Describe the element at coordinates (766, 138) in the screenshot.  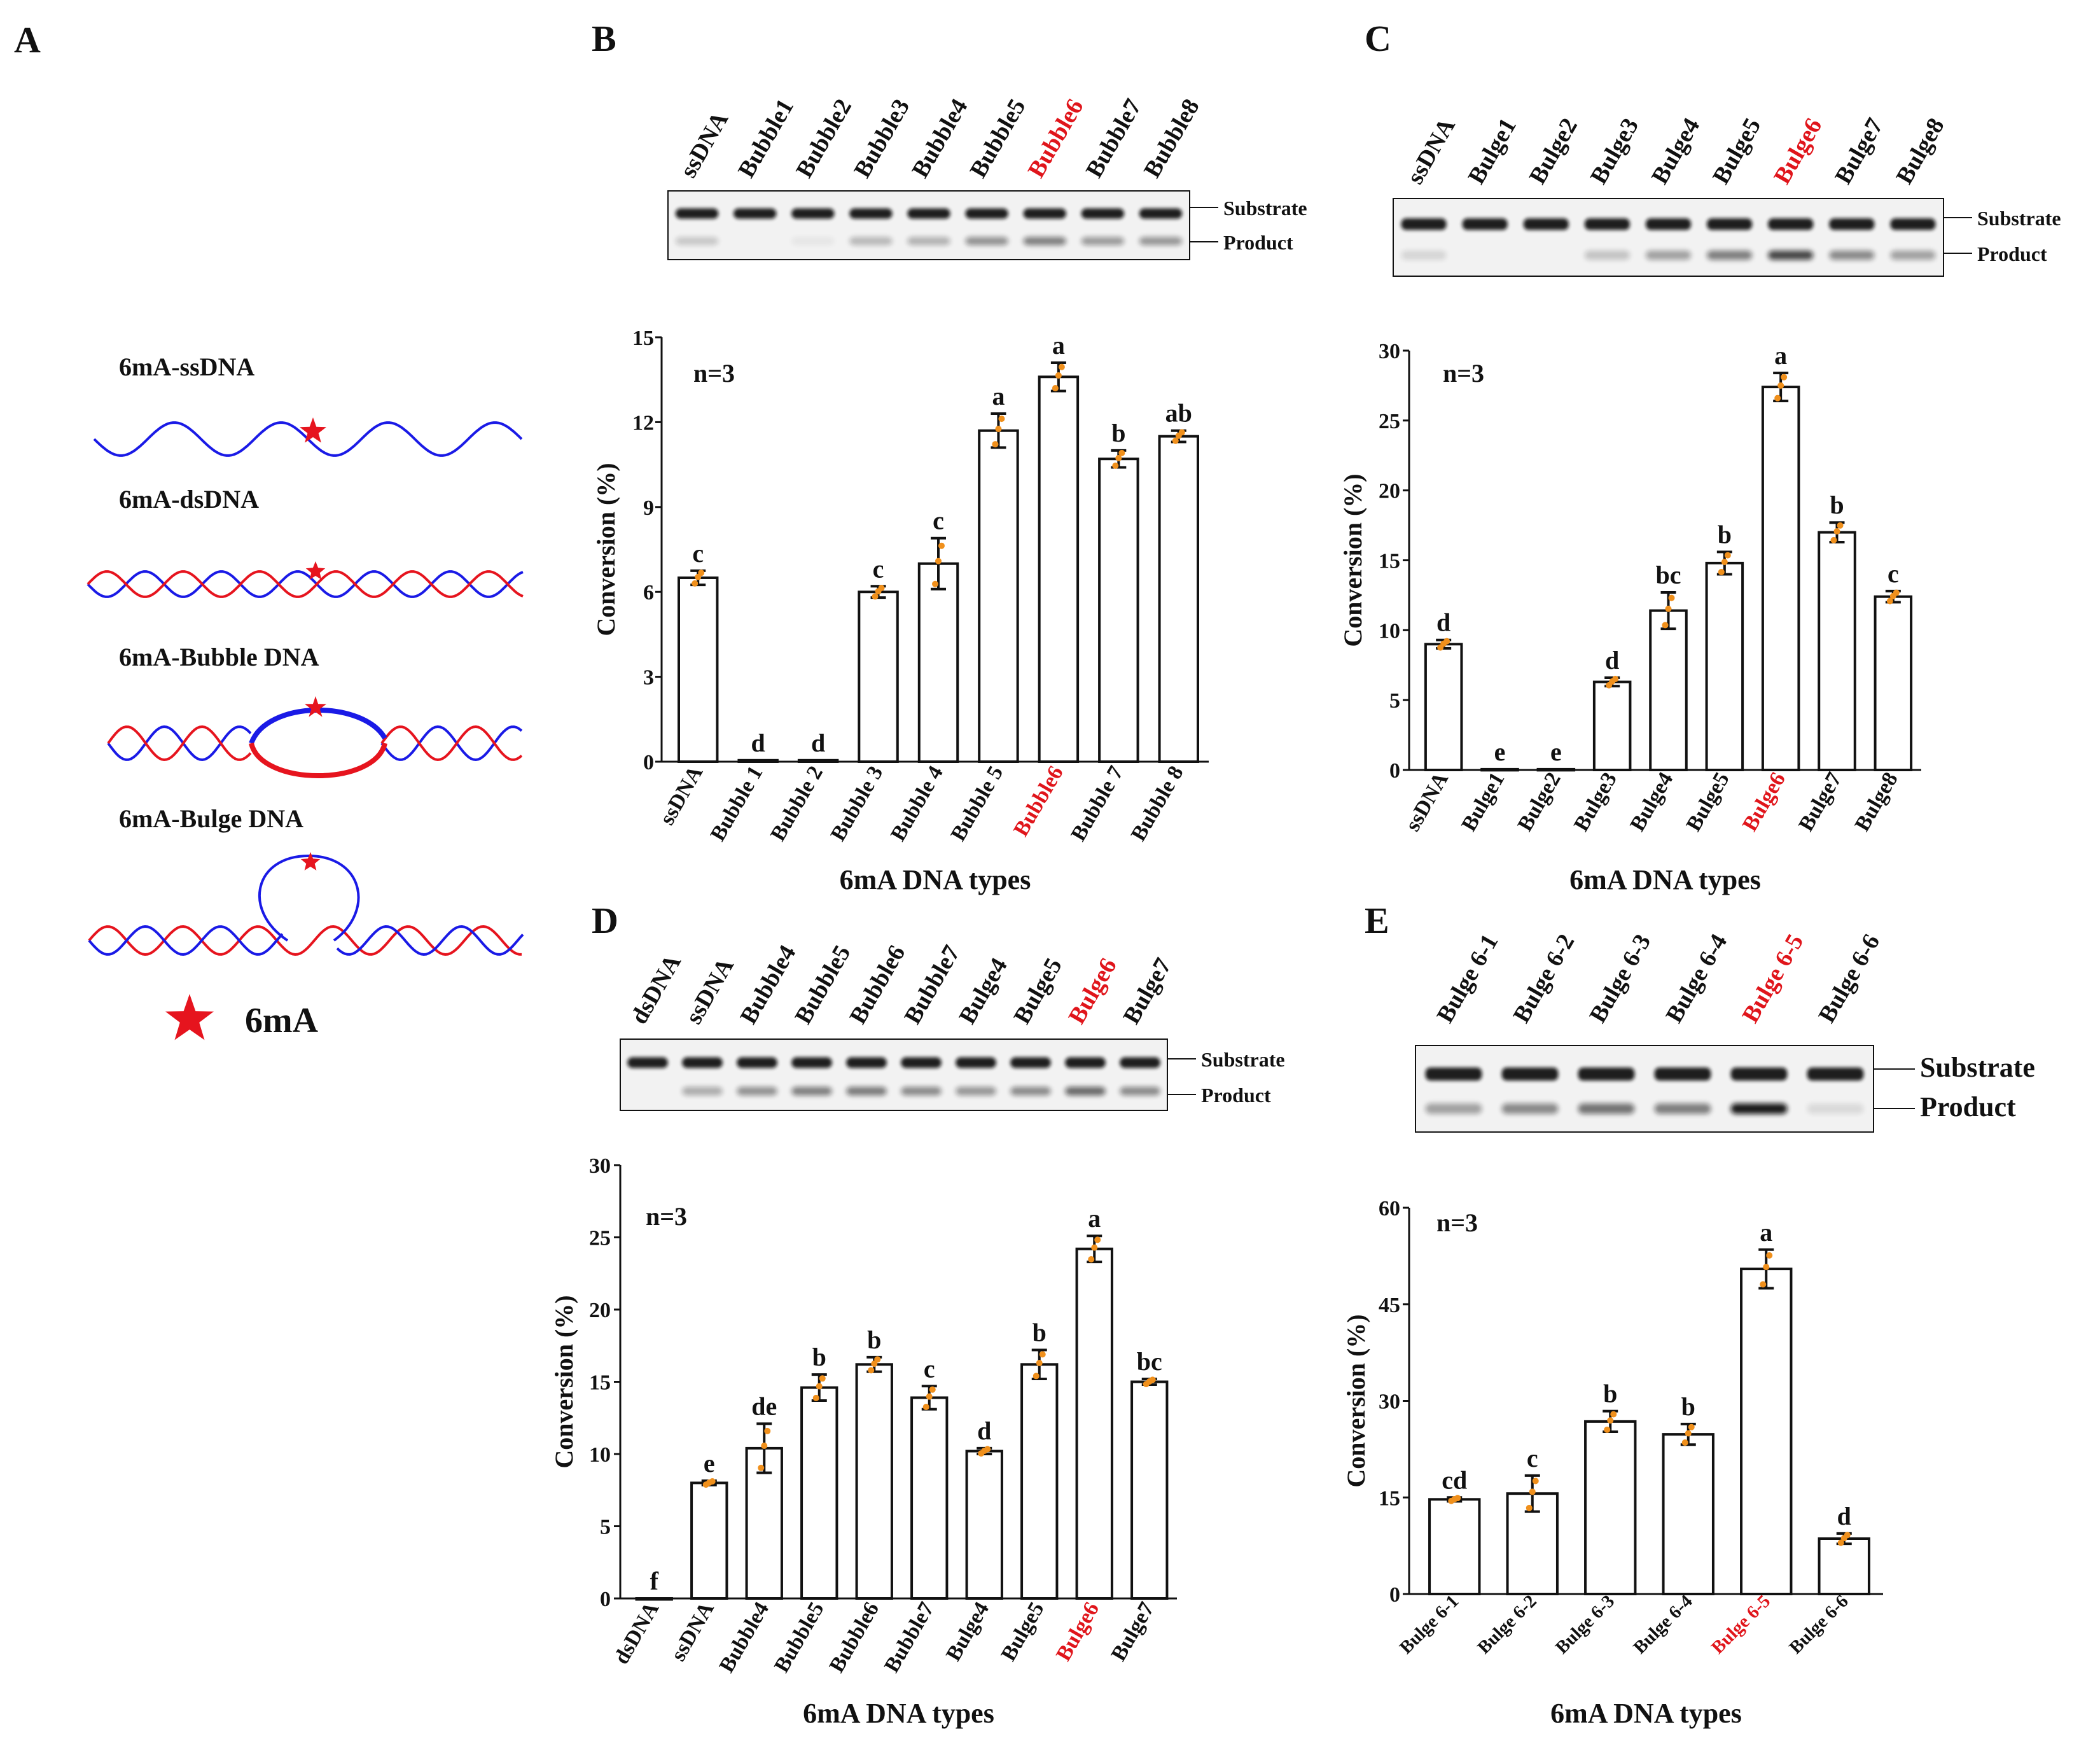
I see `gel-lane-label: Bubble1` at that location.